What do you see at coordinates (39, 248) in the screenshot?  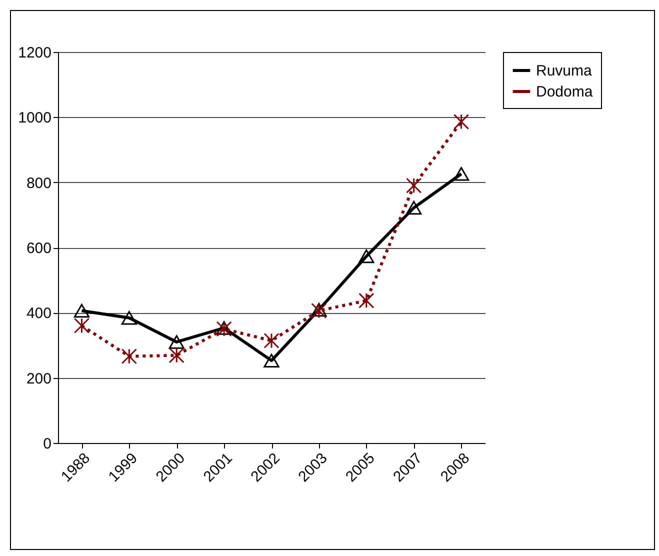 I see `y-tick-label: 600` at bounding box center [39, 248].